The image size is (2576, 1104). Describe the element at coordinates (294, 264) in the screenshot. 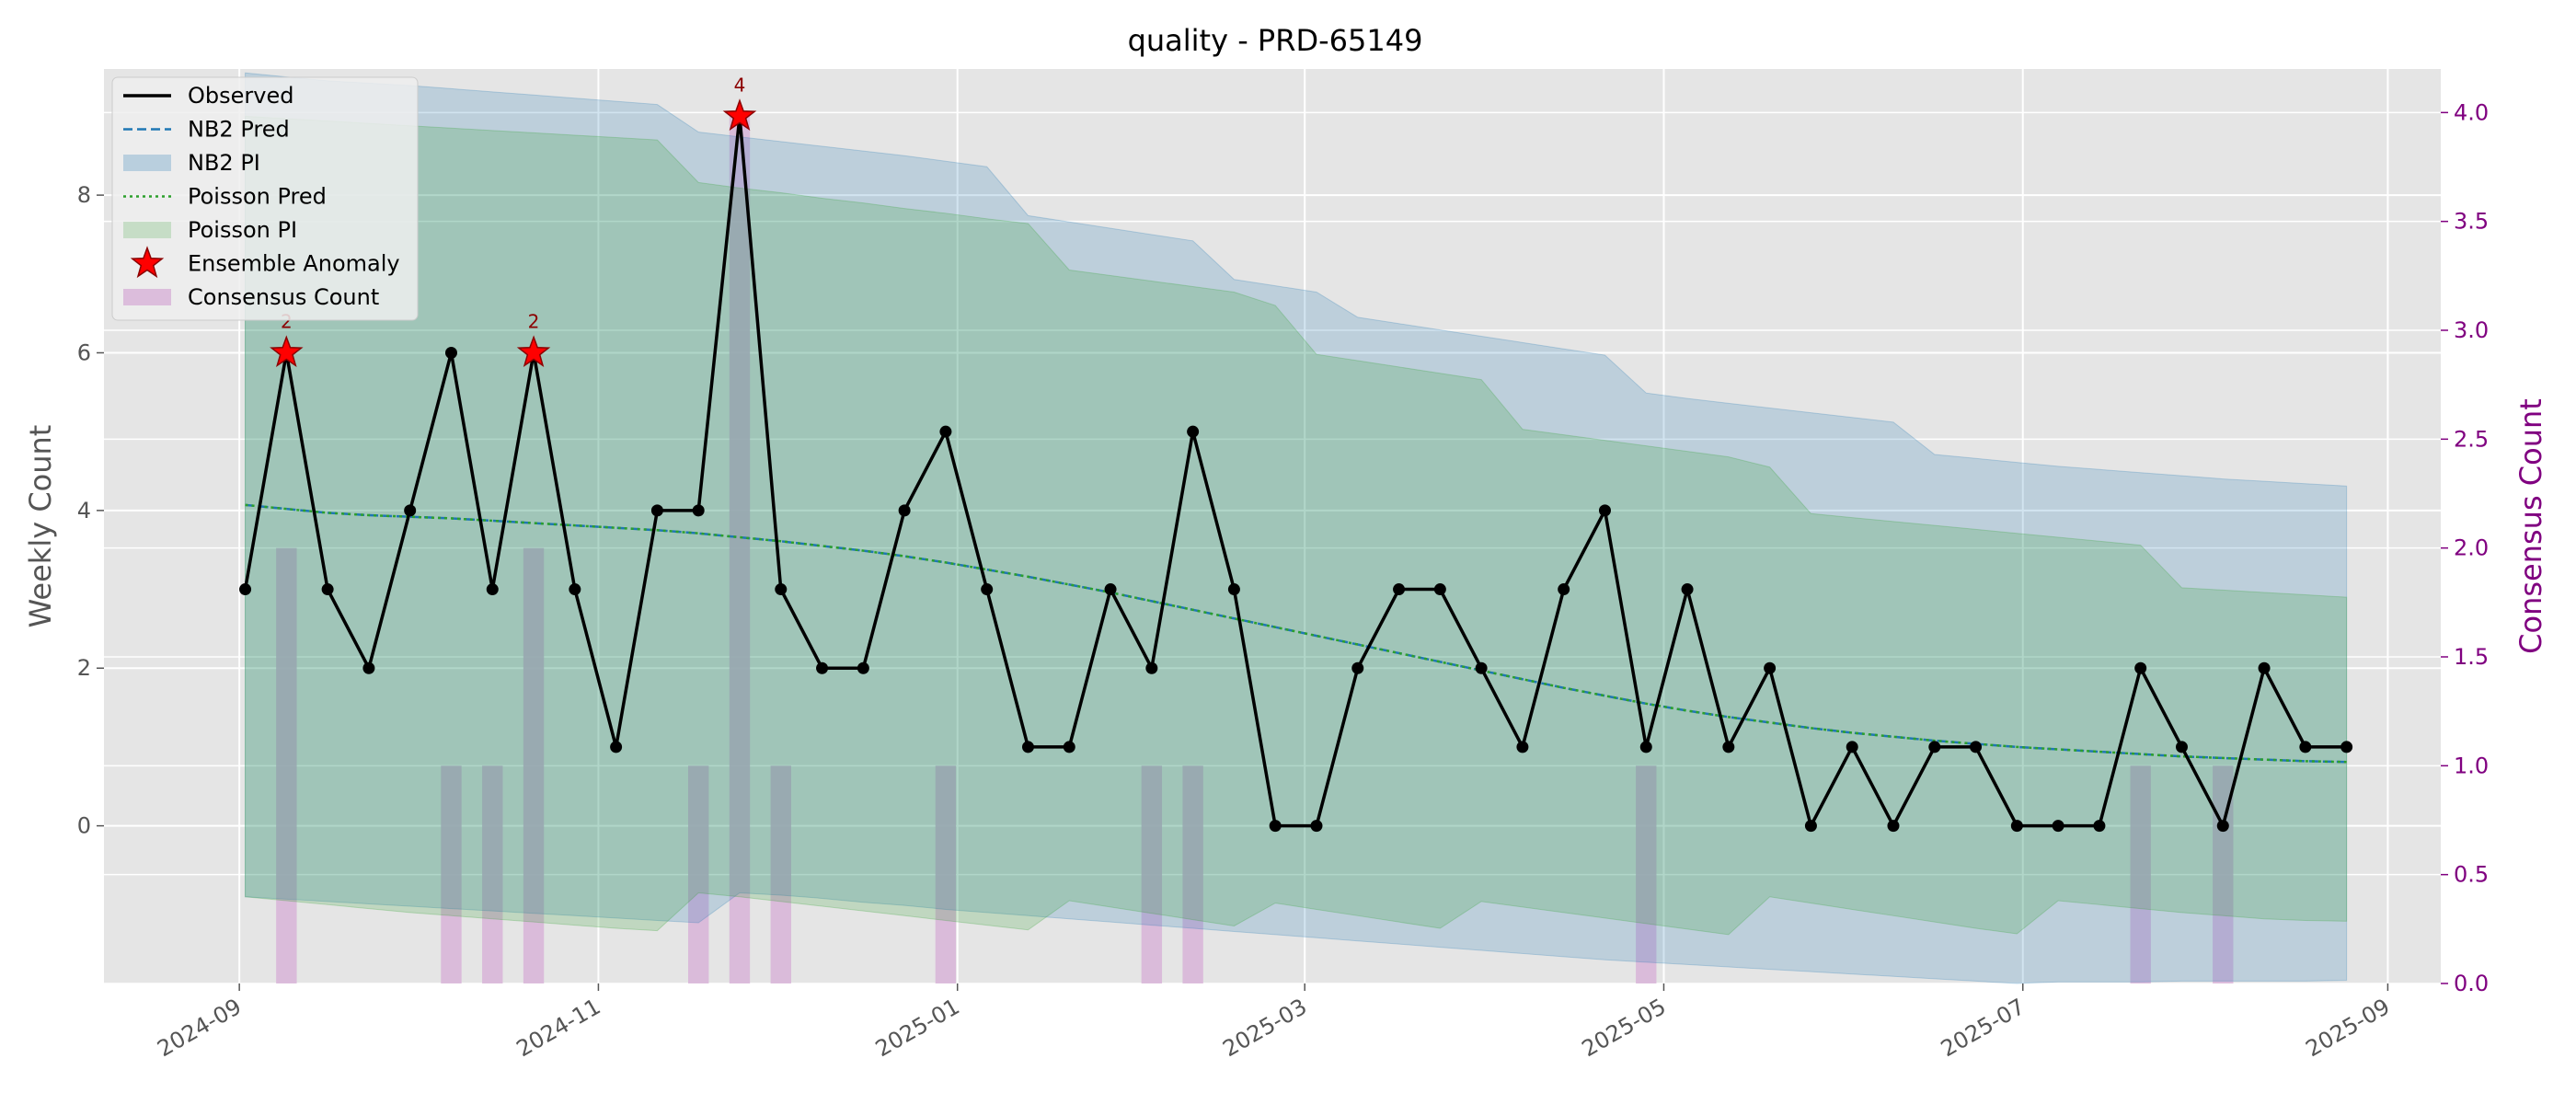

I see `legend-label: Ensemble Anomaly` at that location.